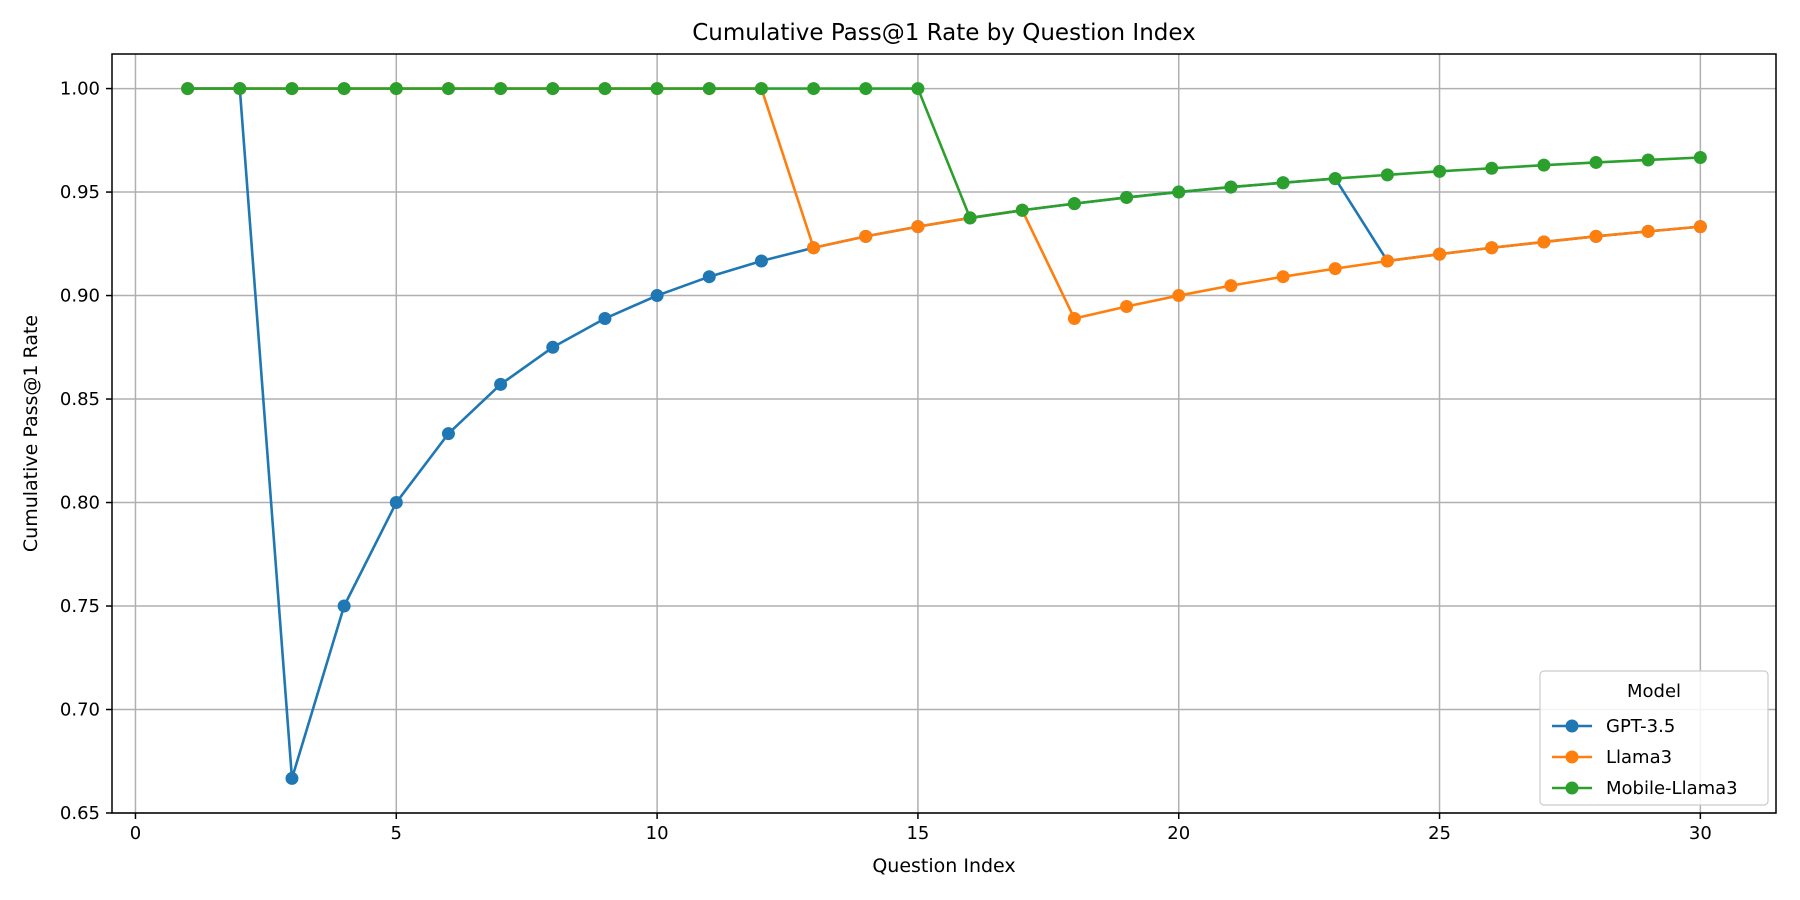 This screenshot has width=1800, height=900. I want to click on x-tick-label: 25, so click(1439, 833).